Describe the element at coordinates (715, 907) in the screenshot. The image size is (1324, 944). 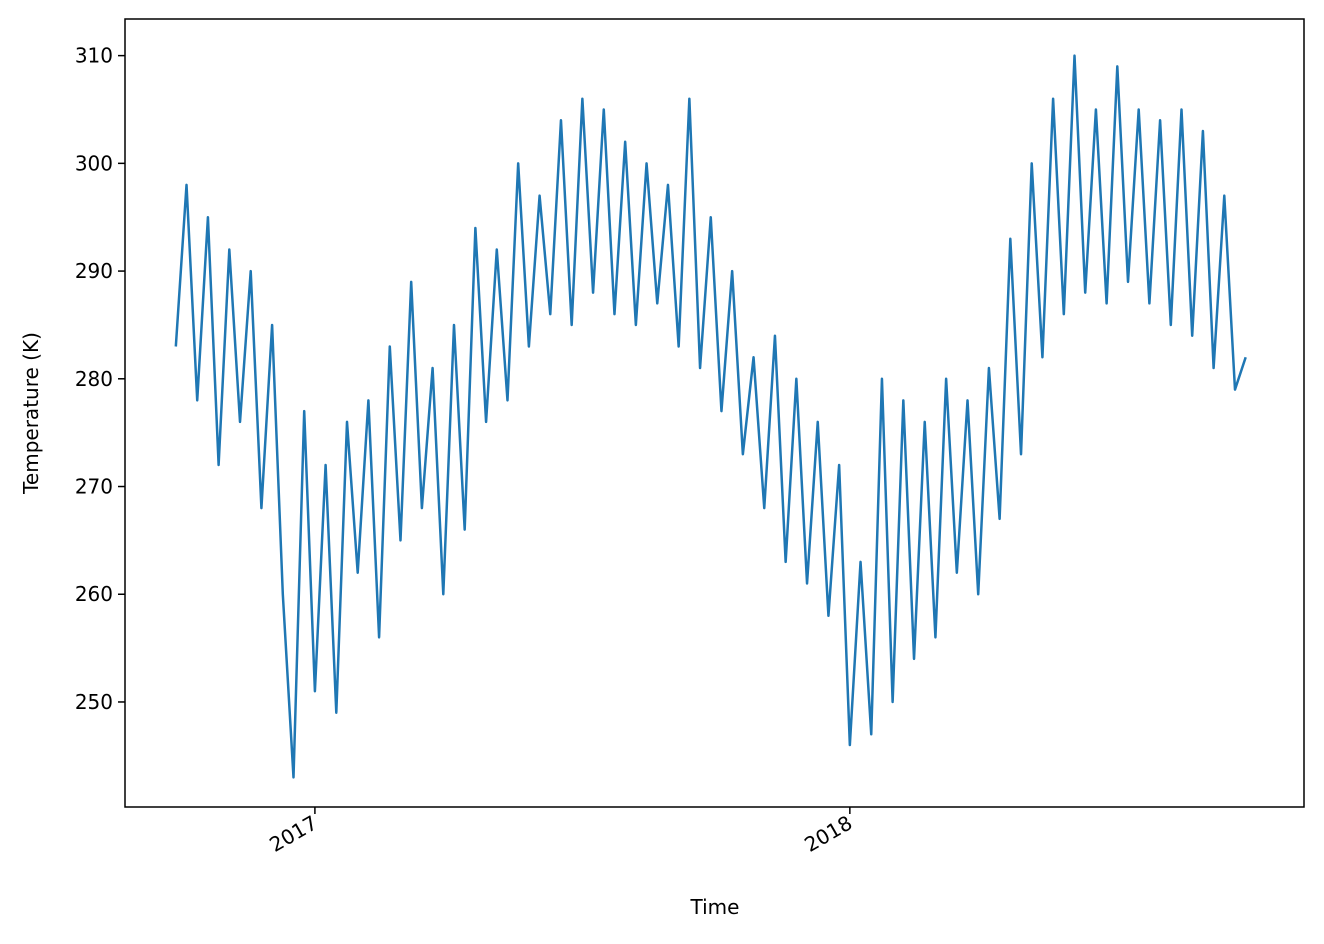
I see `x-axis-label: Time` at that location.